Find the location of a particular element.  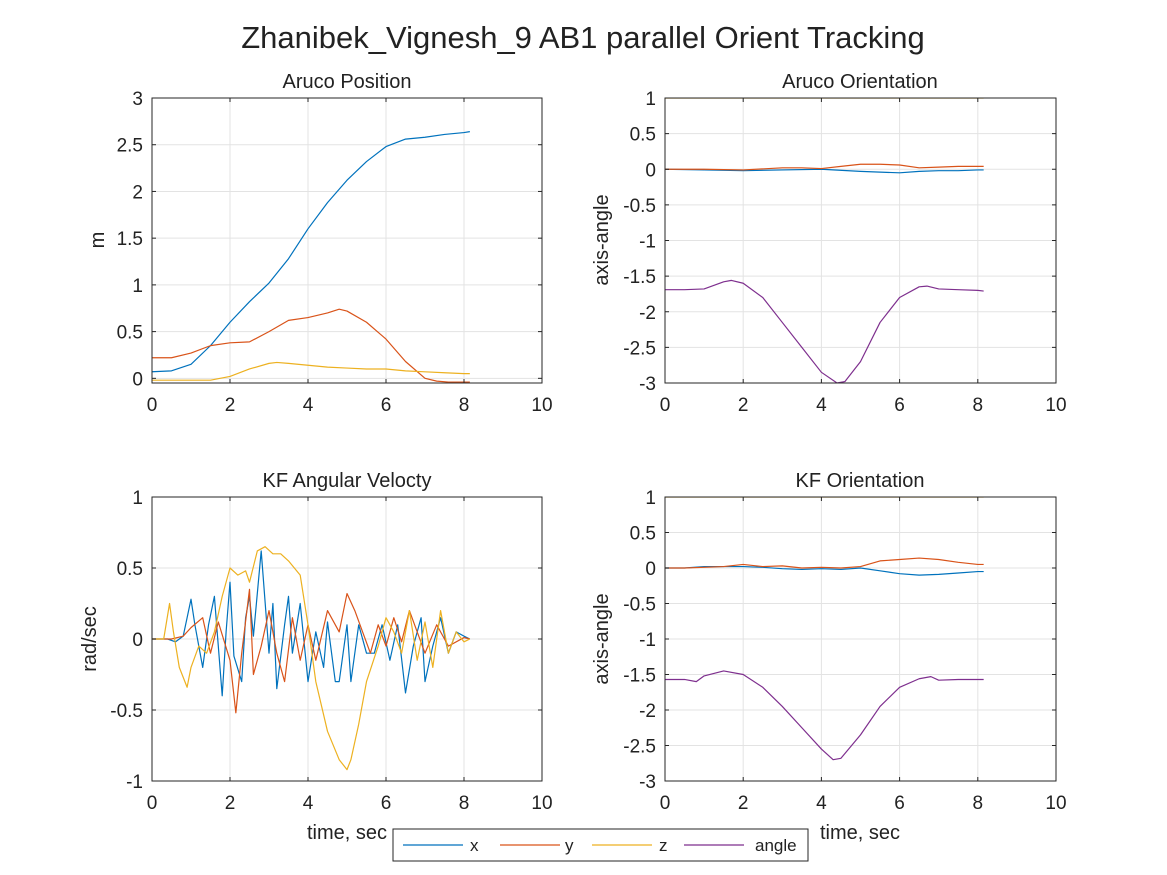

y-tick-label: 2 is located at coordinates (137, 192).